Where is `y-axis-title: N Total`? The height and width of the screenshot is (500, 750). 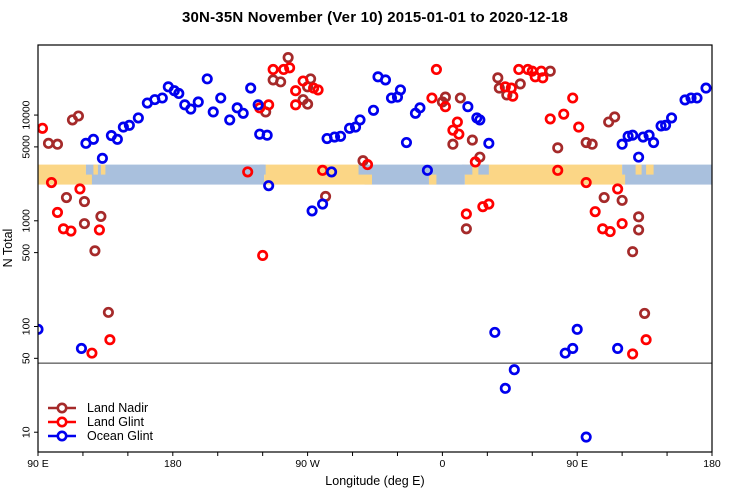 y-axis-title: N Total is located at coordinates (8, 248).